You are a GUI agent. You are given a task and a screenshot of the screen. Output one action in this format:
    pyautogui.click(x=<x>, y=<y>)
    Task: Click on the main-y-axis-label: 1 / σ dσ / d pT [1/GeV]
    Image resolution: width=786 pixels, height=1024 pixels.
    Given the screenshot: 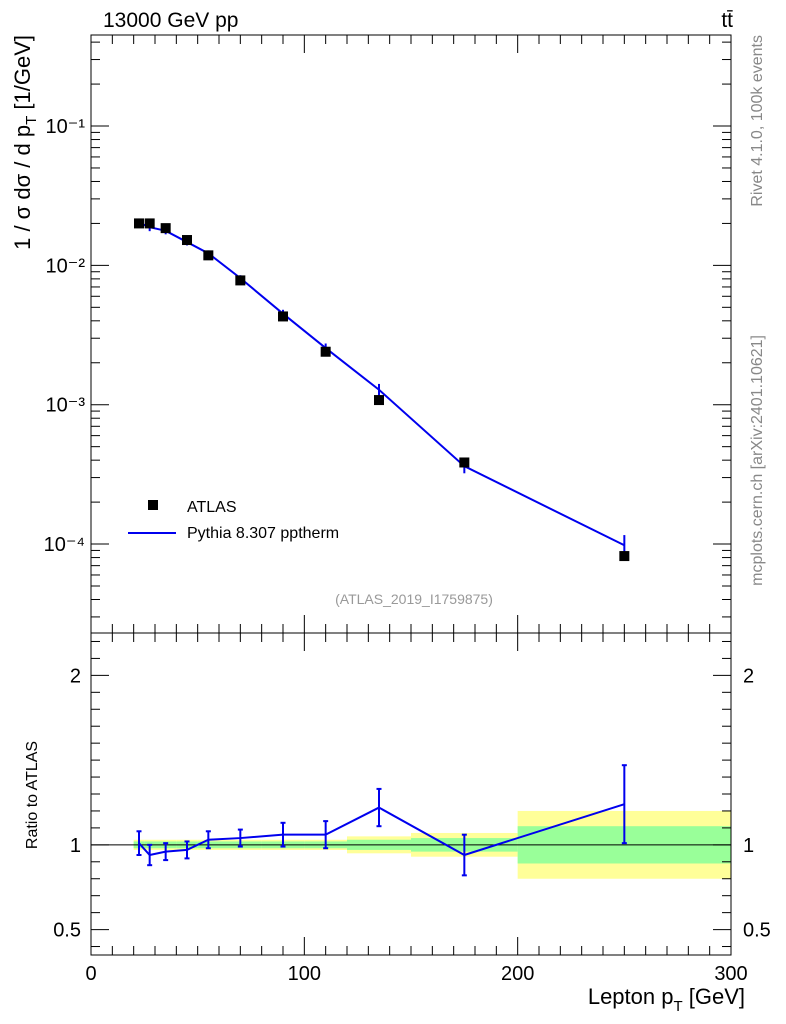 What is the action you would take?
    pyautogui.click(x=25, y=142)
    